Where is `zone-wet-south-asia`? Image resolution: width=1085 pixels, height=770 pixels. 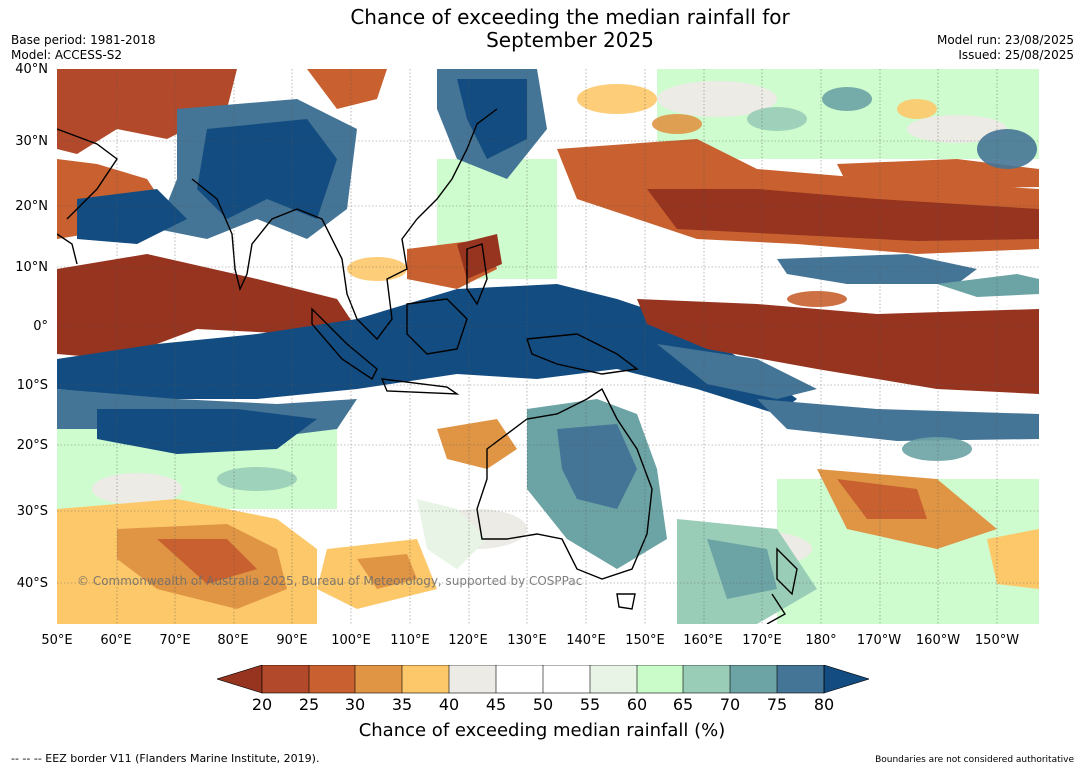 zone-wet-south-asia is located at coordinates (312, 156).